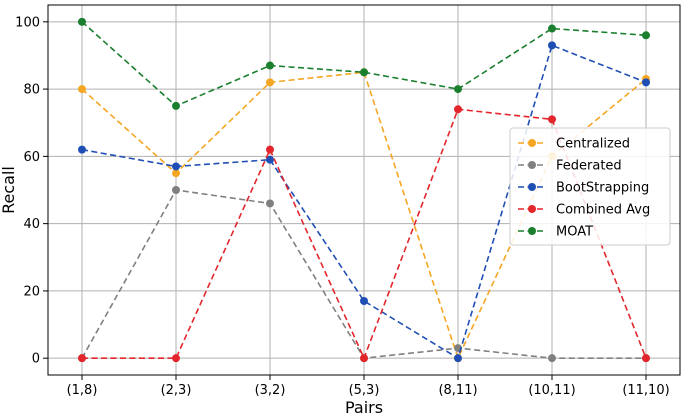 This screenshot has height=416, width=685. Describe the element at coordinates (551, 390) in the screenshot. I see `x-tick-label: (10,11)` at that location.